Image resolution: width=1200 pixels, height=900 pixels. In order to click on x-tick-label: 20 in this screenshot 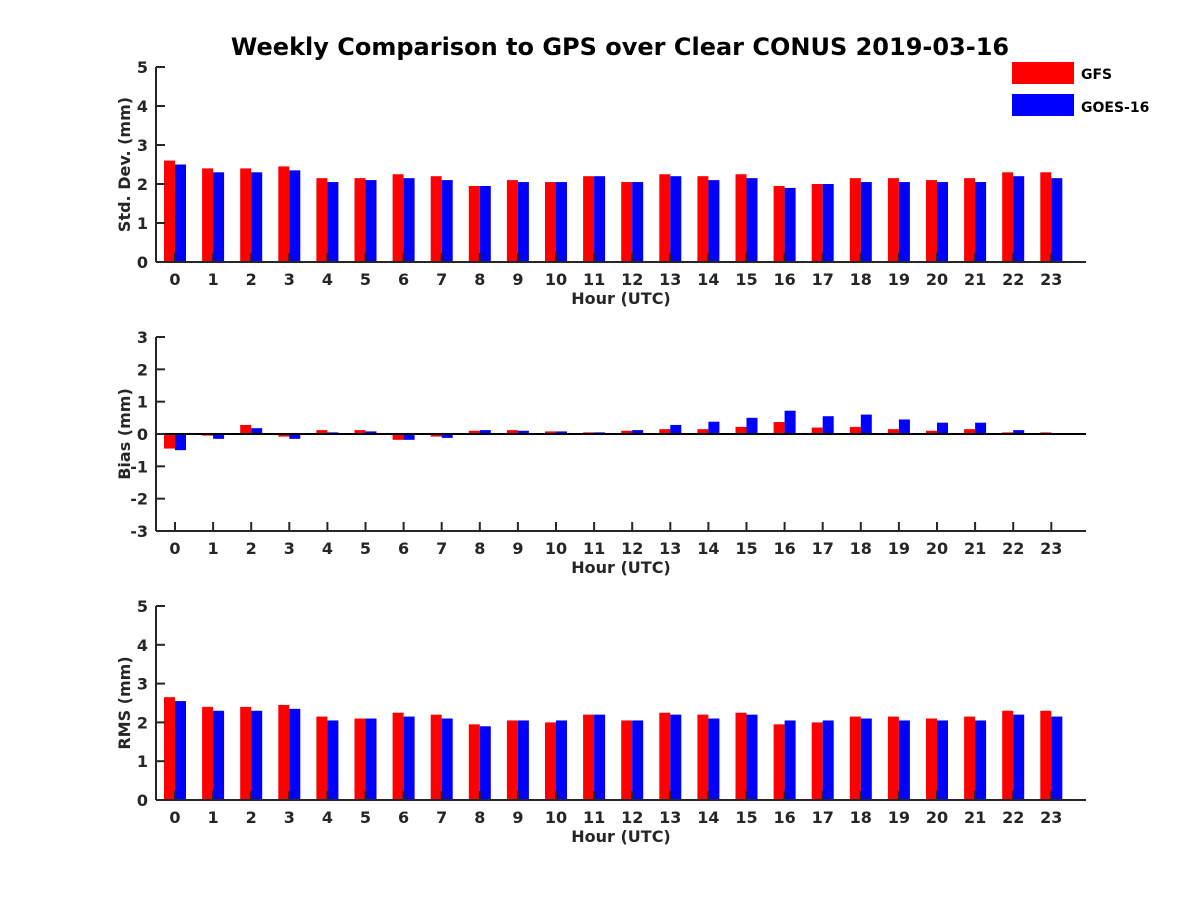, I will do `click(937, 817)`.